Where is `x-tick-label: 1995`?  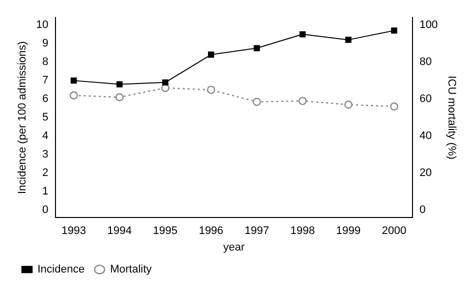 x-tick-label: 1995 is located at coordinates (165, 231).